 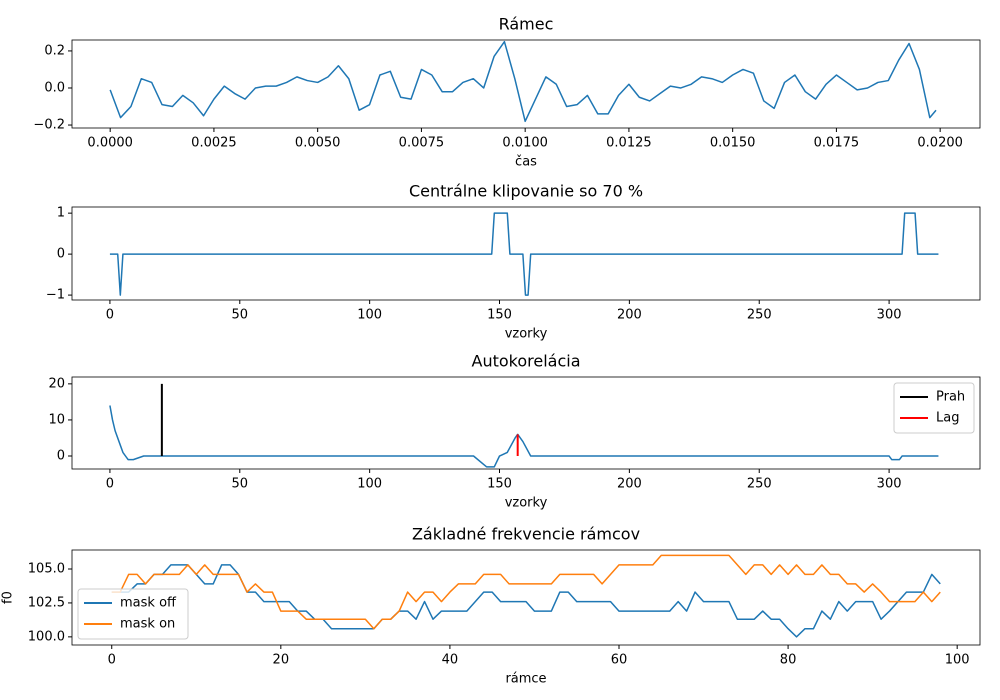 What do you see at coordinates (54, 50) in the screenshot?
I see `y-tick-label: 0.2` at bounding box center [54, 50].